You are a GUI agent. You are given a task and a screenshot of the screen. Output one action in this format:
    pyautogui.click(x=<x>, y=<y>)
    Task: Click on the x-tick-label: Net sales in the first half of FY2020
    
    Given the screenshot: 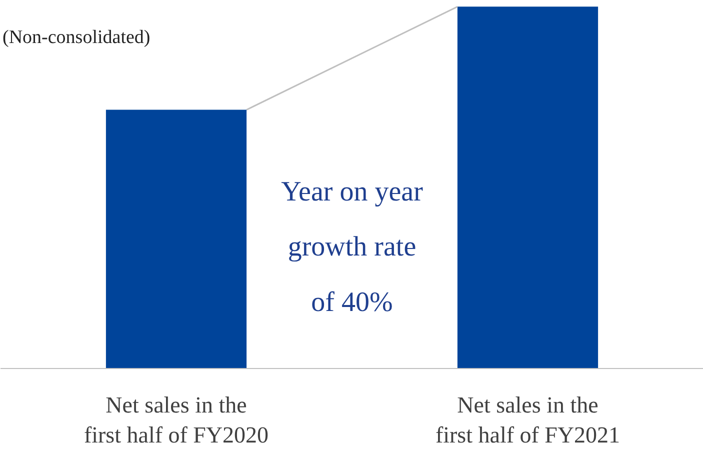 What is the action you would take?
    pyautogui.click(x=176, y=420)
    